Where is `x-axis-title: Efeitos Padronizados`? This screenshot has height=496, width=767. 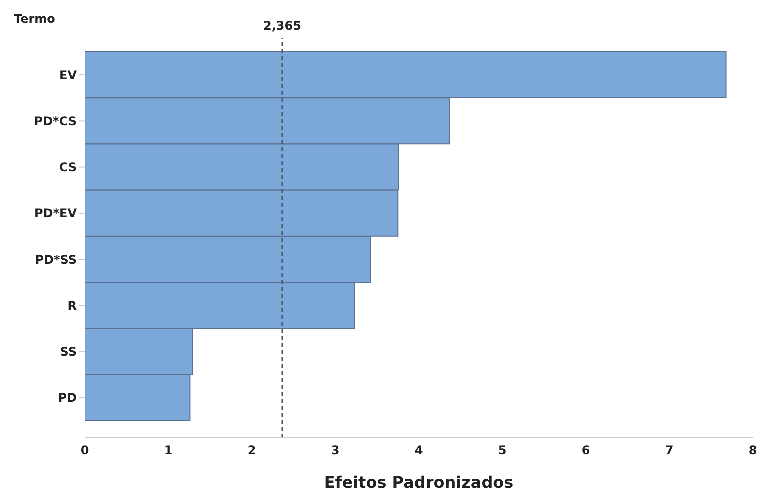 x-axis-title: Efeitos Padronizados is located at coordinates (419, 482).